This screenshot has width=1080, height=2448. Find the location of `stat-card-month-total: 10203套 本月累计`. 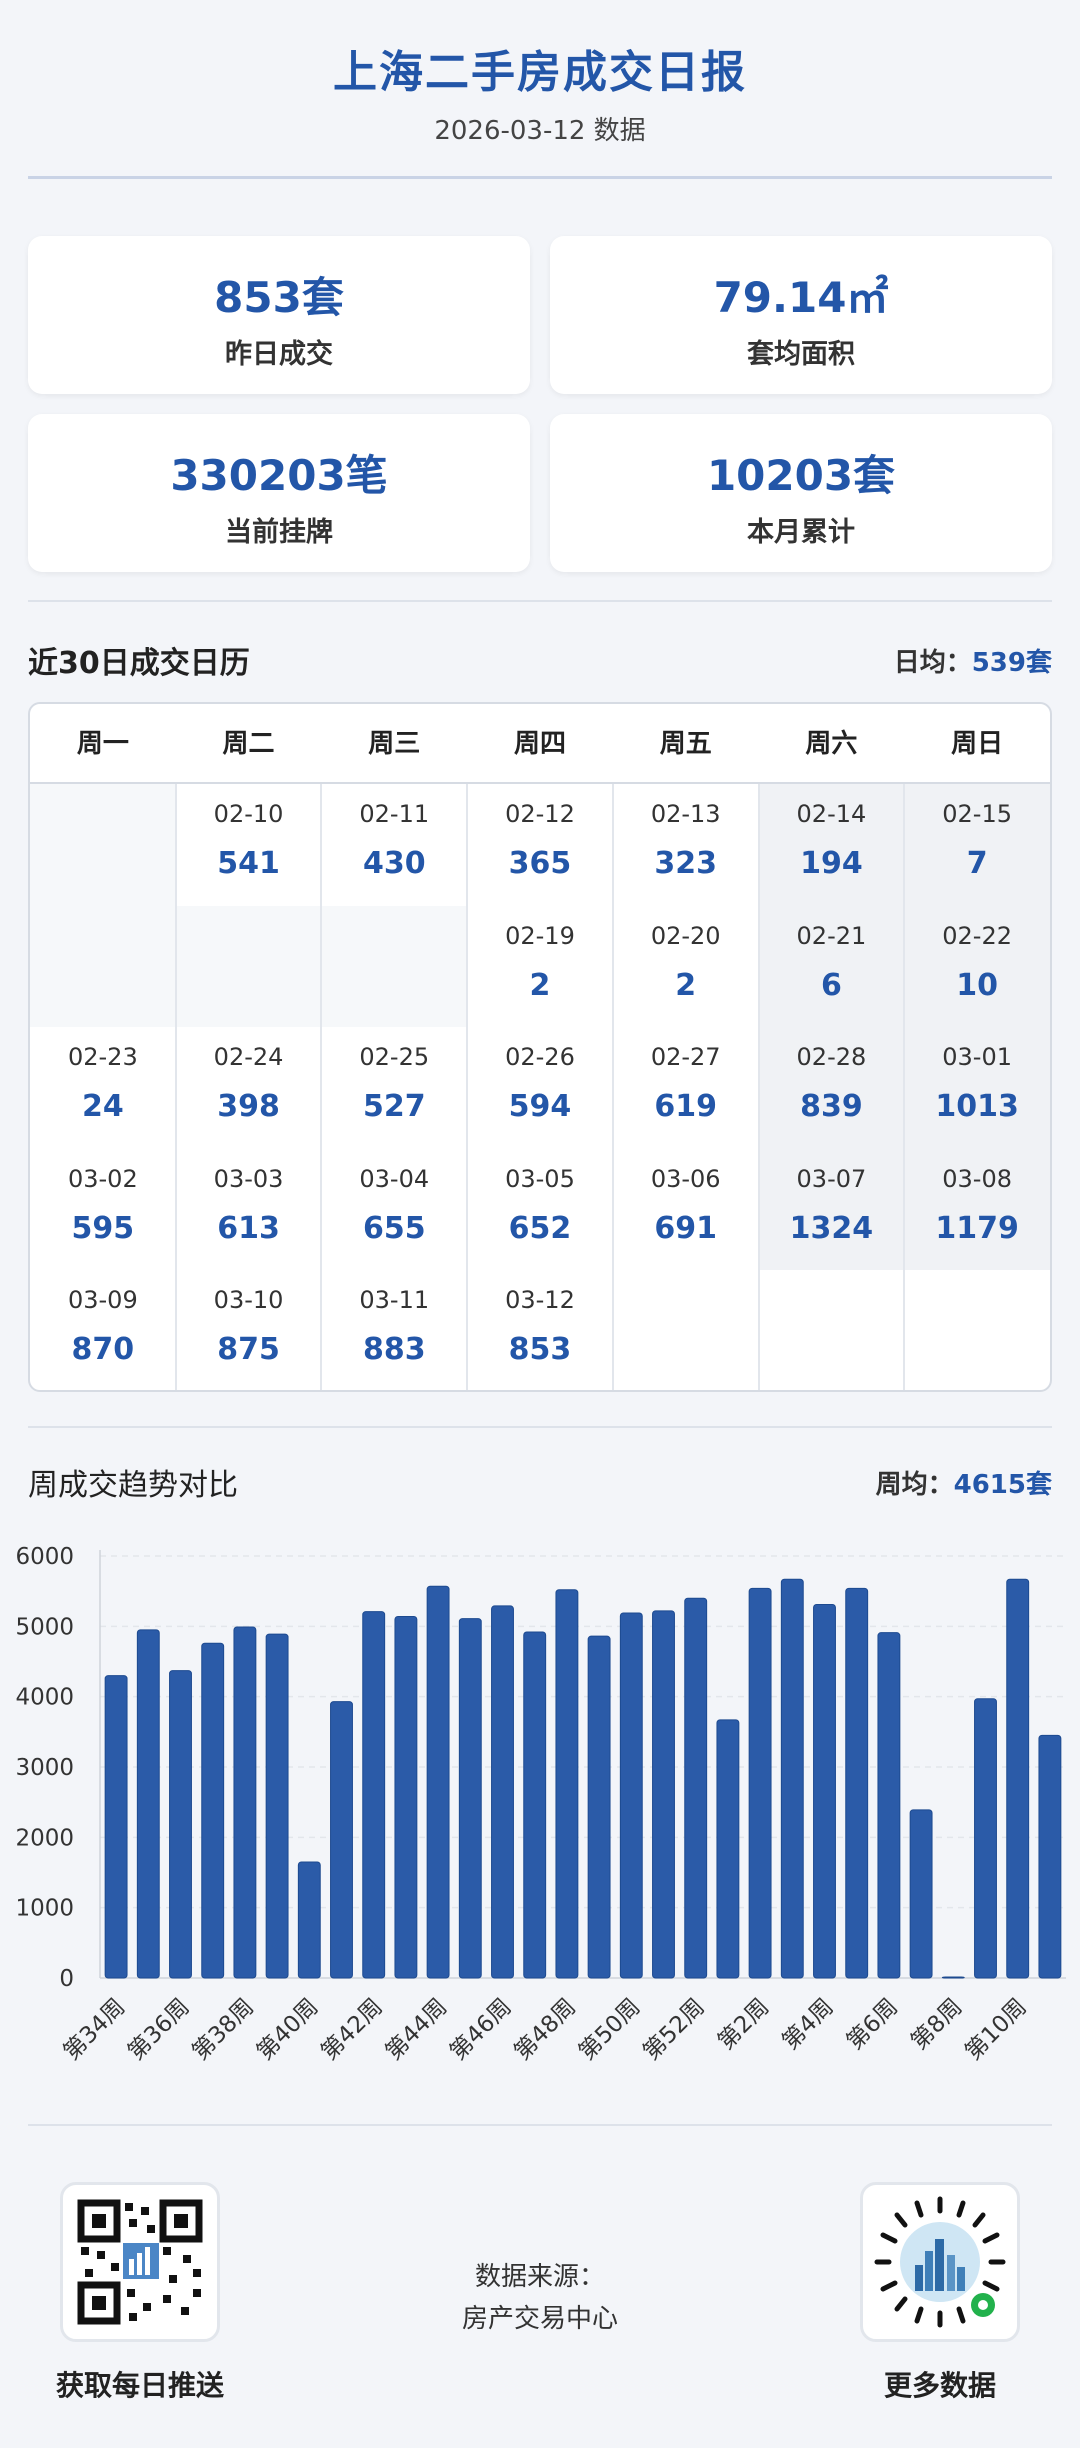

stat-card-month-total: 10203套 本月累计 is located at coordinates (801, 493).